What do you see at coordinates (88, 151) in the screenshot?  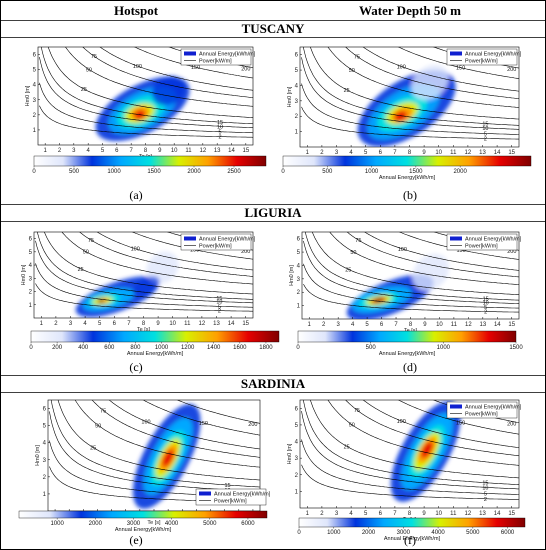 I see `x-tick-label: 4` at bounding box center [88, 151].